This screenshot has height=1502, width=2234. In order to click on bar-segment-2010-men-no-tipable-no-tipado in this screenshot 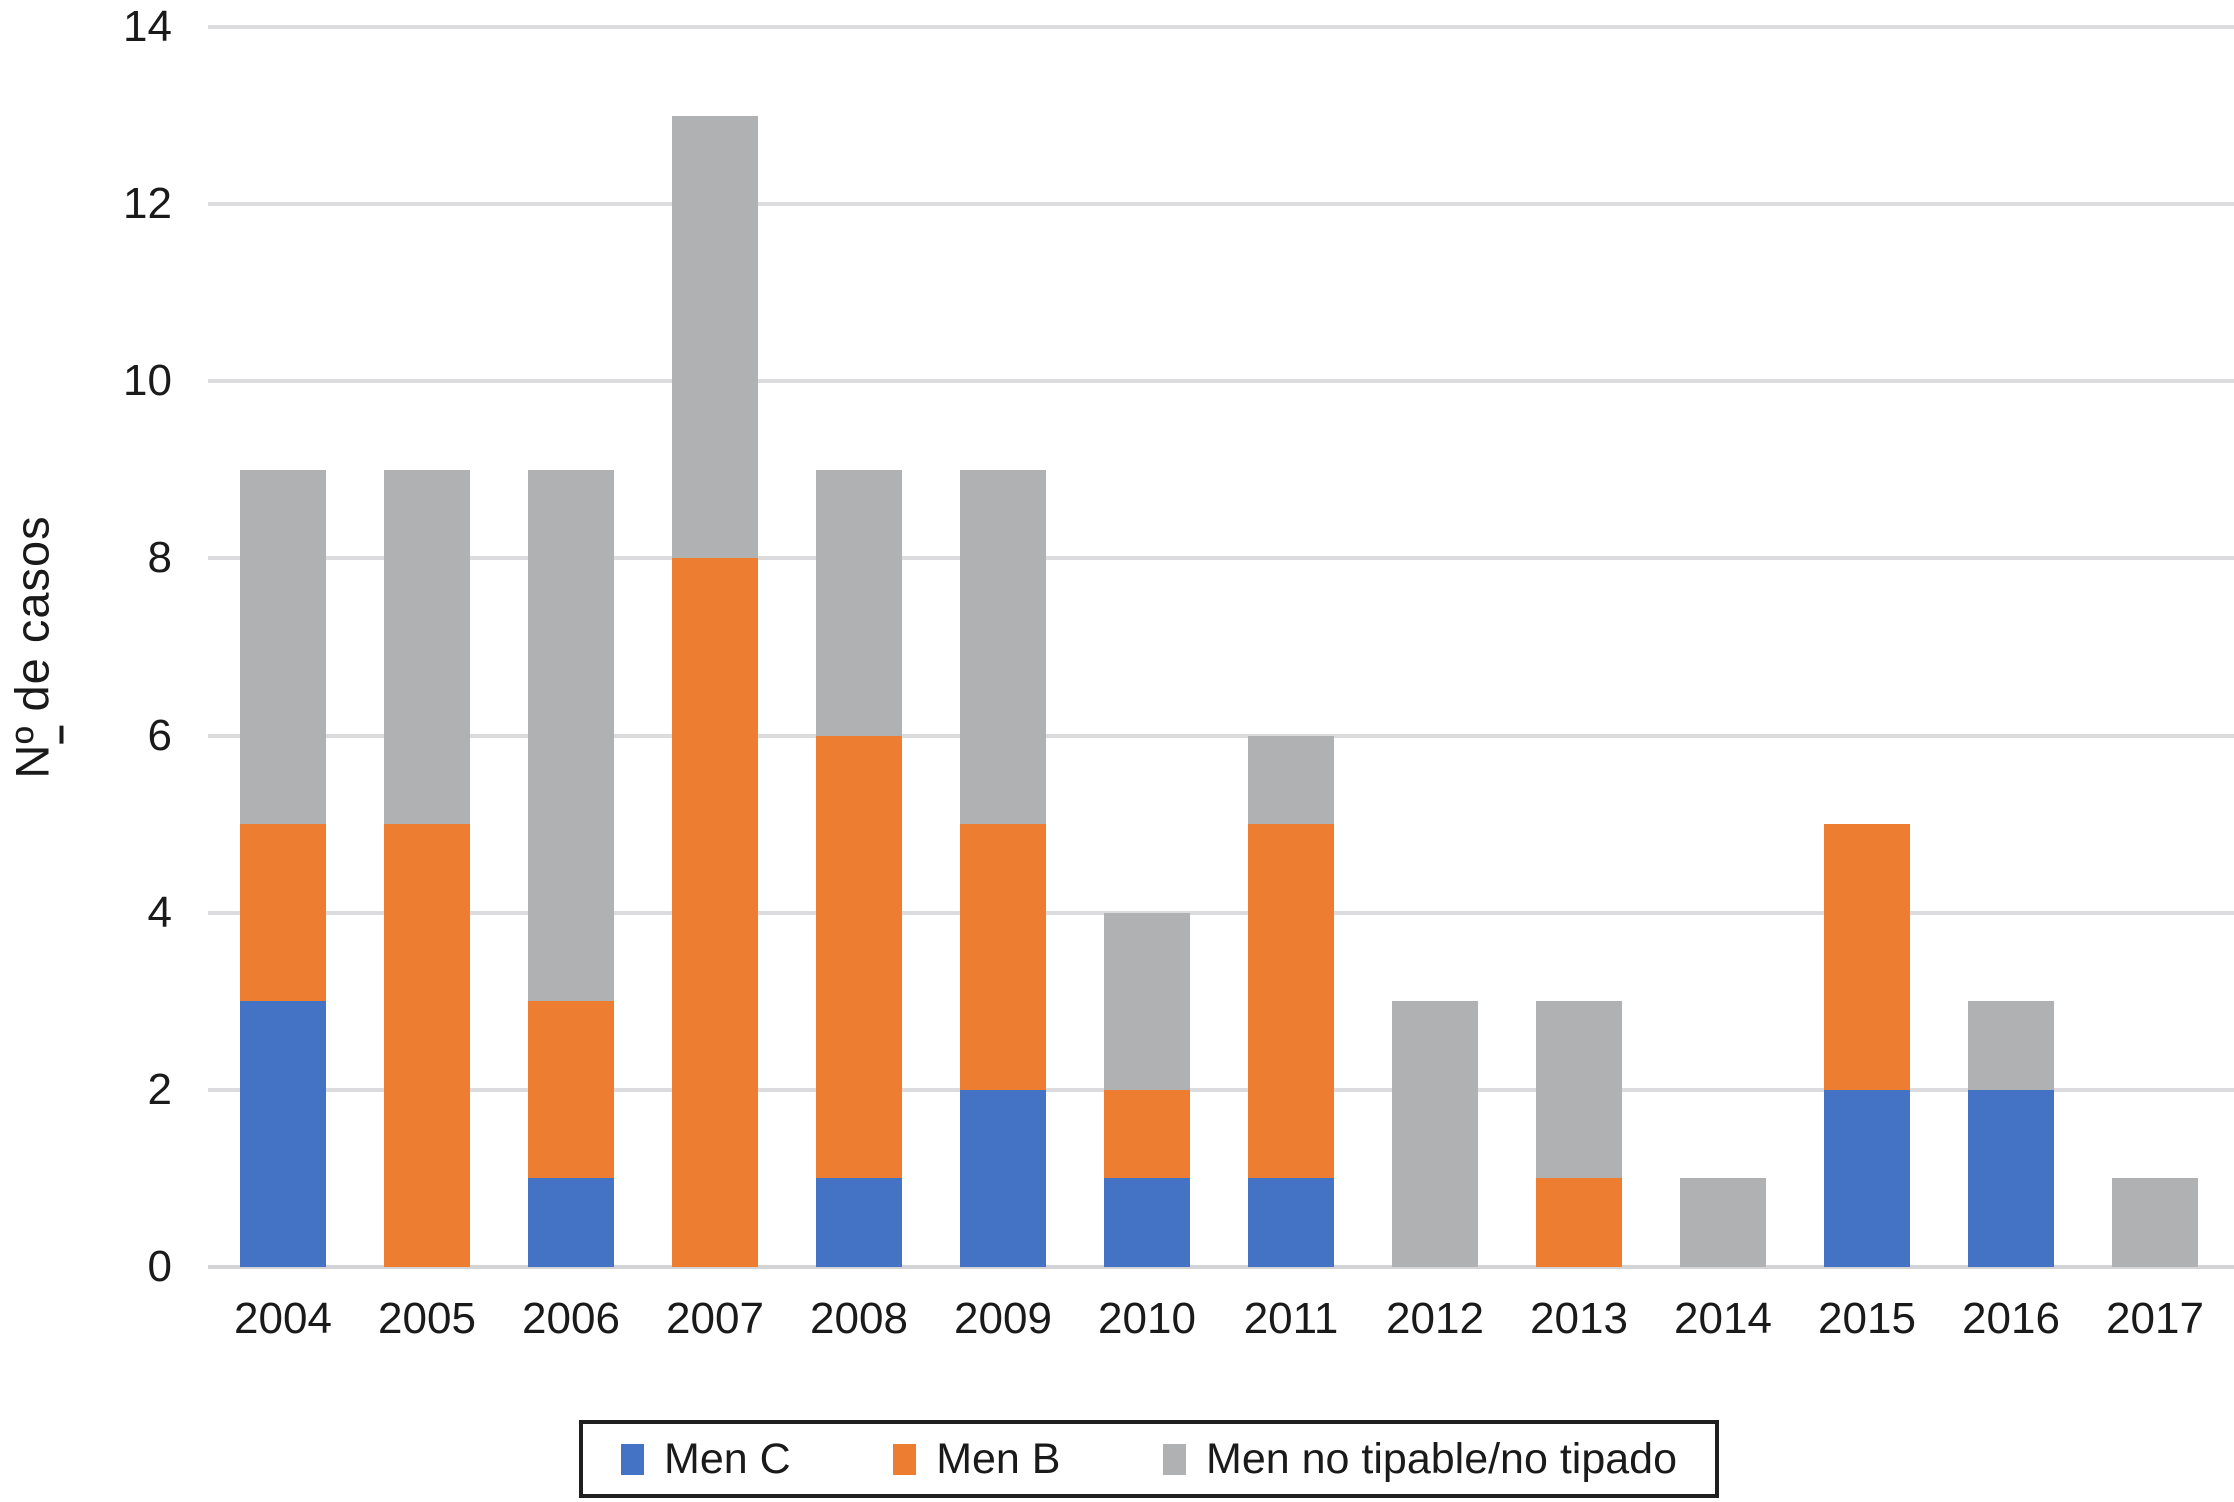, I will do `click(1147, 1001)`.